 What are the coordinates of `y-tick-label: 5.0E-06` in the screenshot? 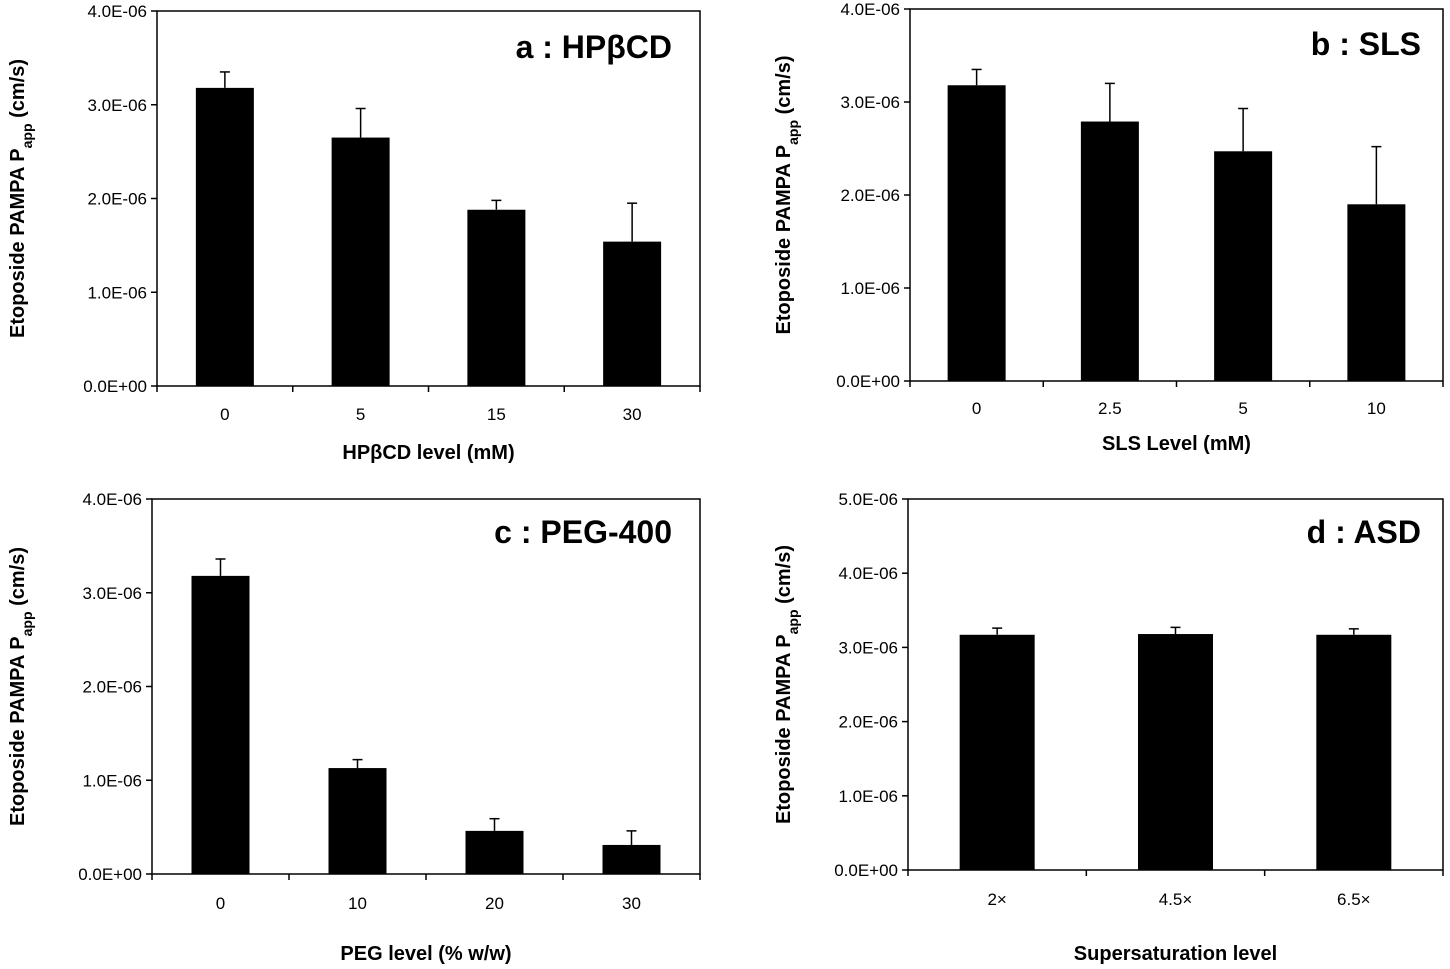 It's located at (868, 499).